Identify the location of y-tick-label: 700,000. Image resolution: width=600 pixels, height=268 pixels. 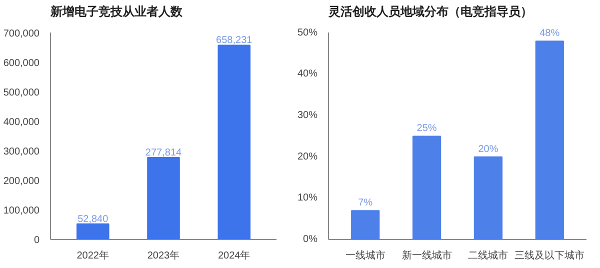
(21, 34).